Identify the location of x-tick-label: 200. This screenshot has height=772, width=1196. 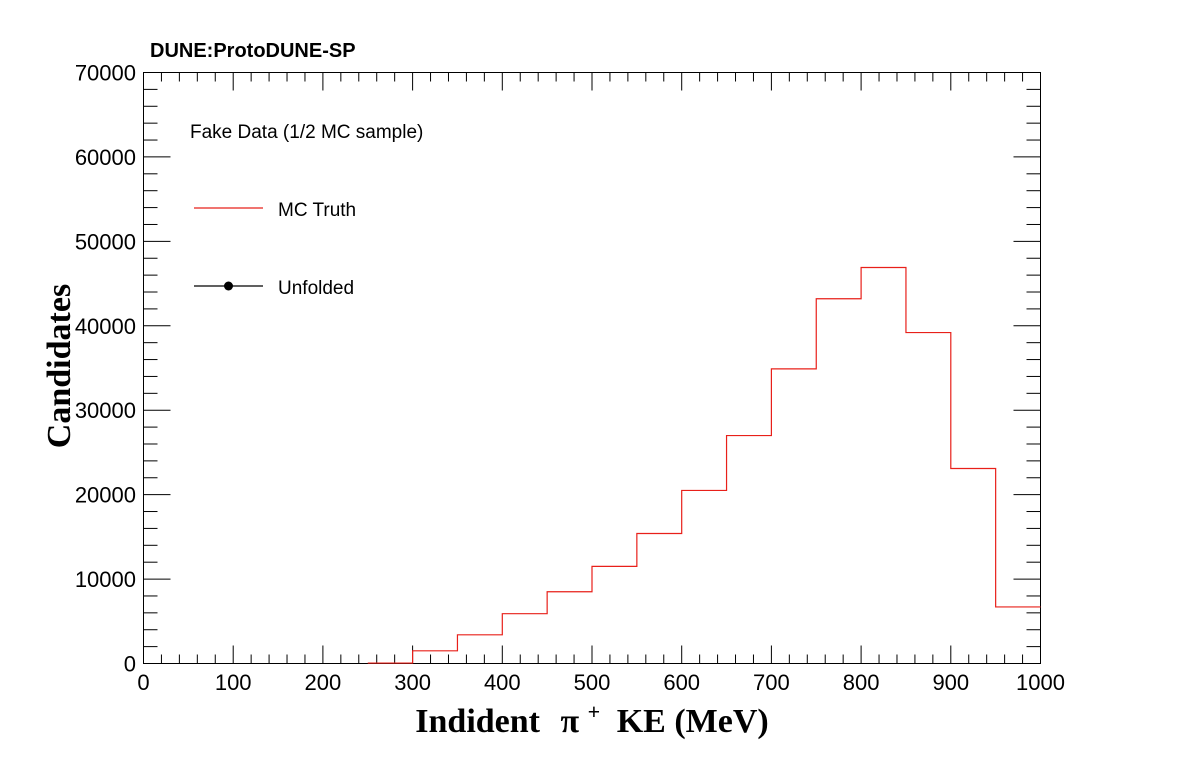
(323, 682).